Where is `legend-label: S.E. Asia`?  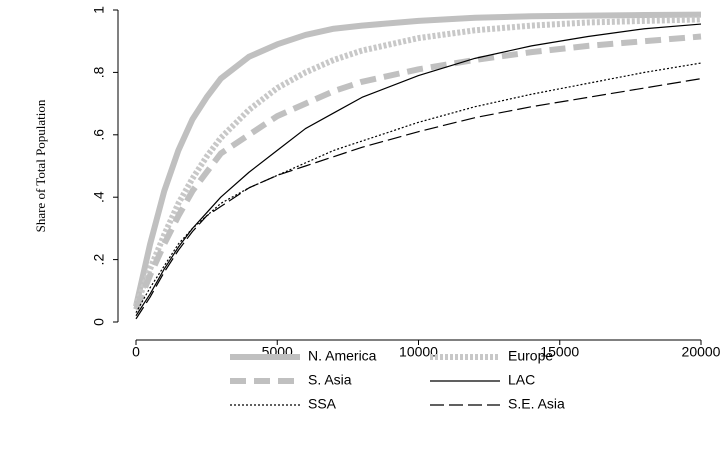
legend-label: S.E. Asia is located at coordinates (536, 404).